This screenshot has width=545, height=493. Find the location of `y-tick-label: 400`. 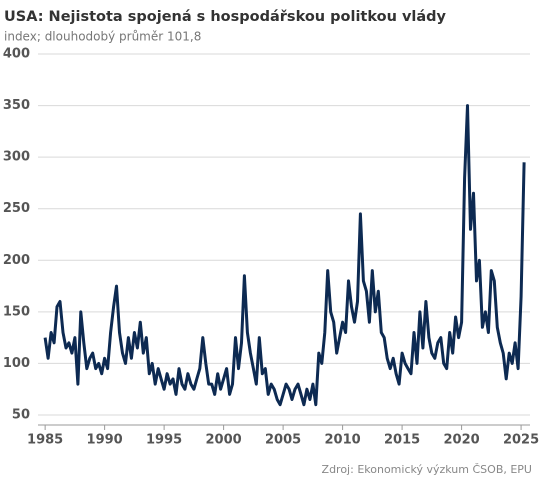

y-tick-label: 400 is located at coordinates (16, 54).